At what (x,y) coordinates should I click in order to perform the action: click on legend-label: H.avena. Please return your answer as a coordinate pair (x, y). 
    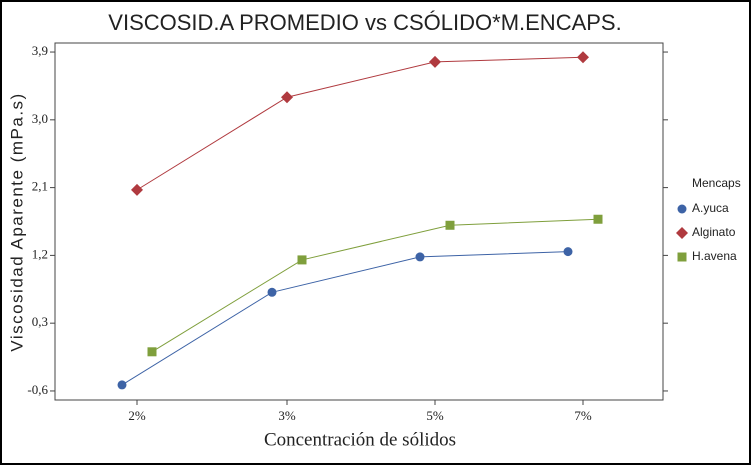
    Looking at the image, I should click on (714, 256).